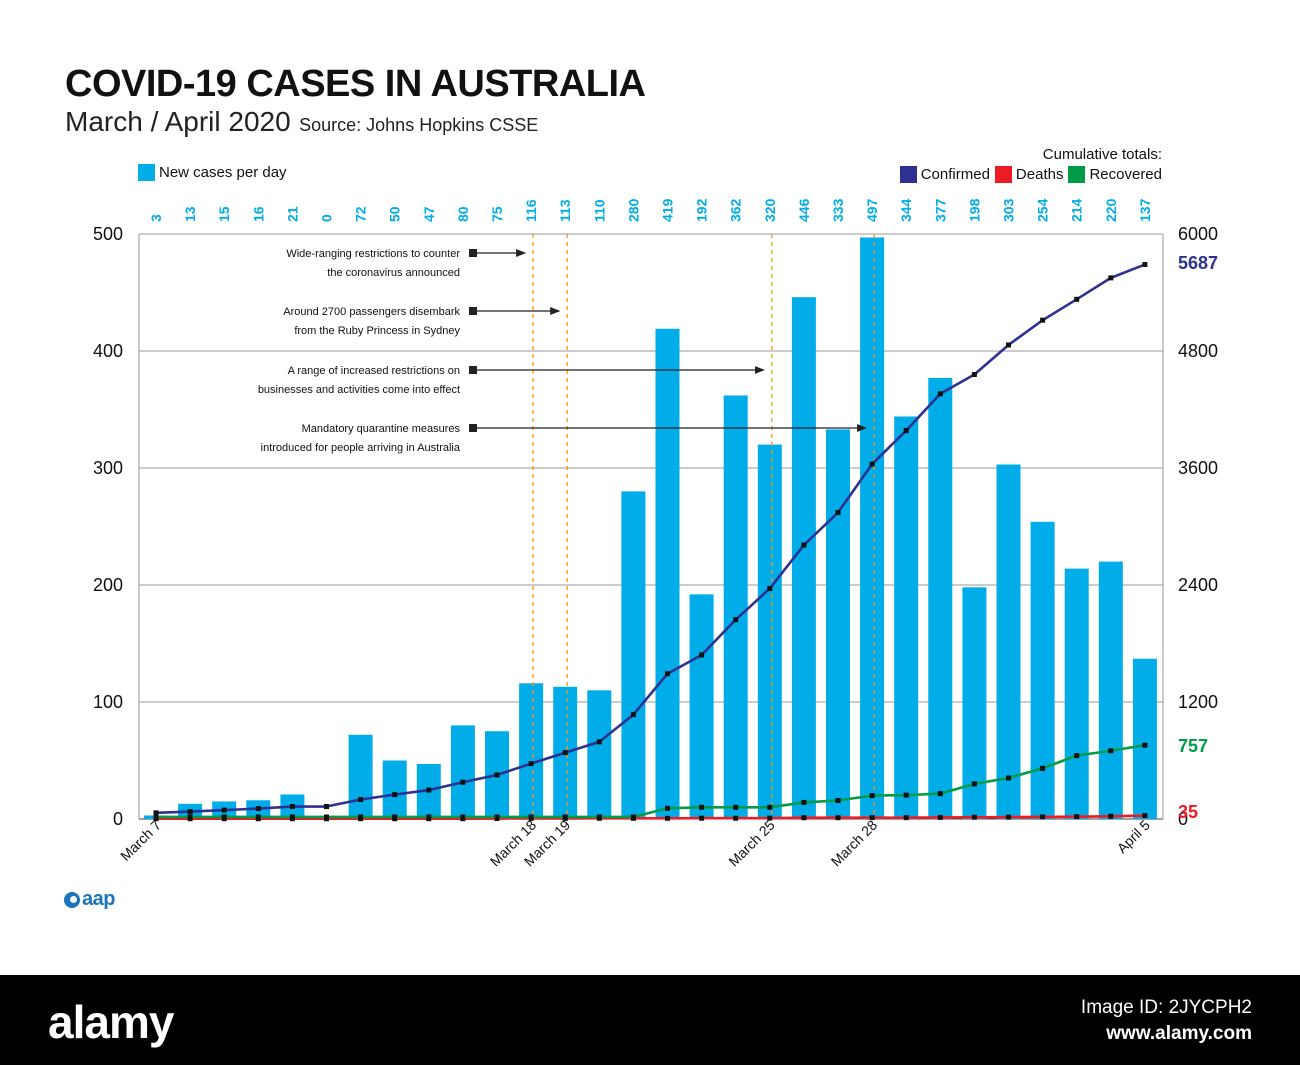 Image resolution: width=1300 pixels, height=1065 pixels. Describe the element at coordinates (974, 210) in the screenshot. I see `bar-value-label: 198` at that location.